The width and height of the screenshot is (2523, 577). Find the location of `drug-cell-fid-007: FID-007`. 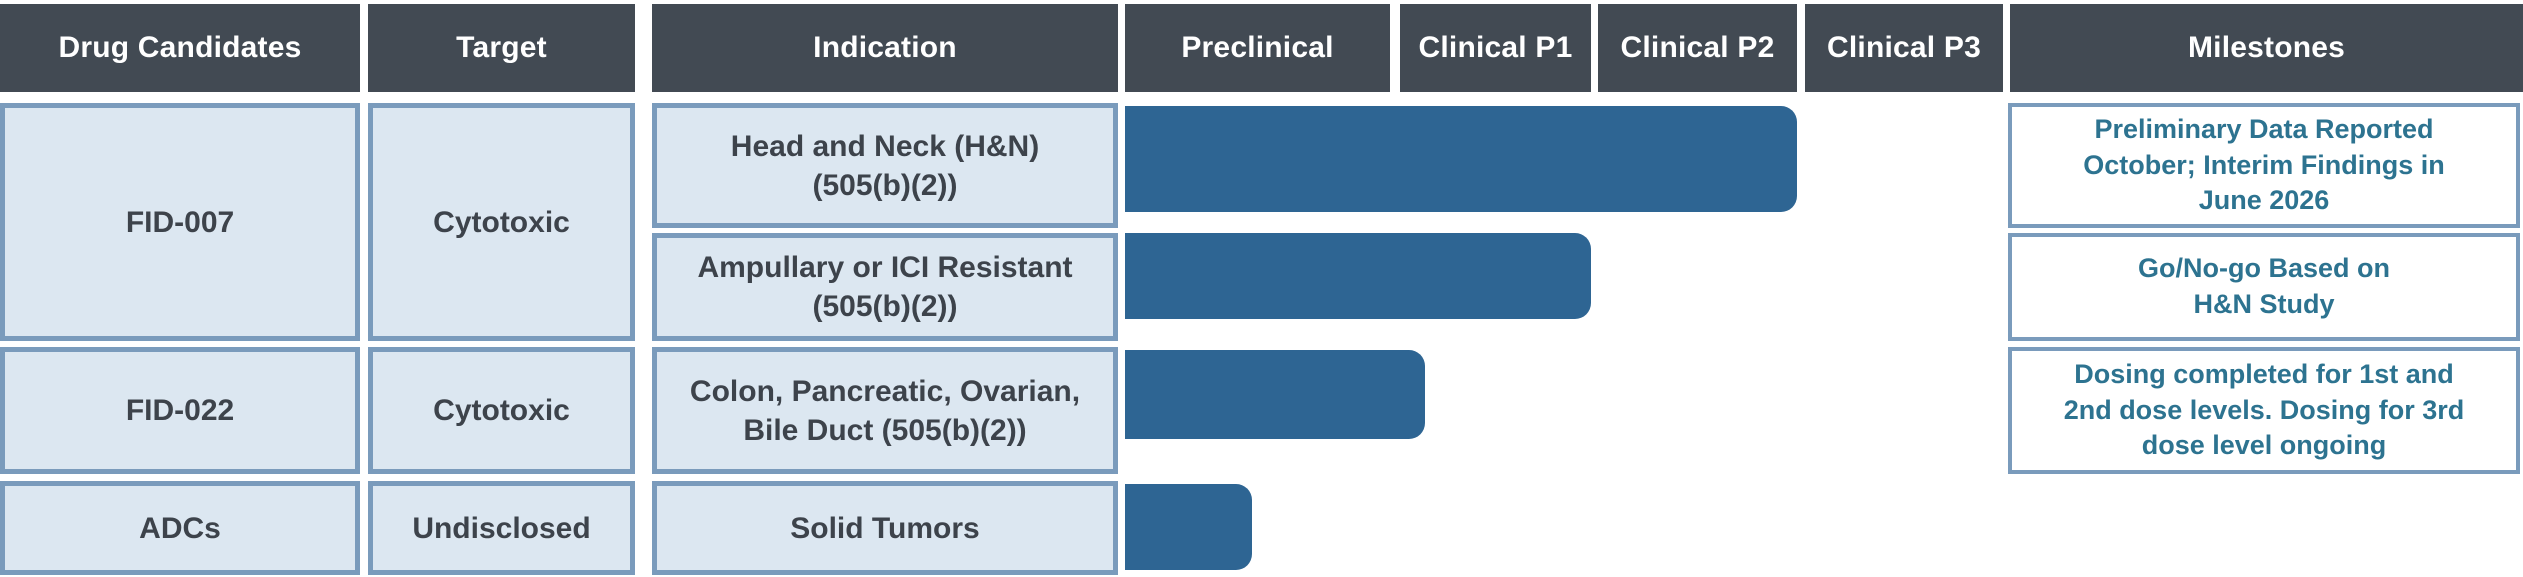

drug-cell-fid-007: FID-007 is located at coordinates (180, 222).